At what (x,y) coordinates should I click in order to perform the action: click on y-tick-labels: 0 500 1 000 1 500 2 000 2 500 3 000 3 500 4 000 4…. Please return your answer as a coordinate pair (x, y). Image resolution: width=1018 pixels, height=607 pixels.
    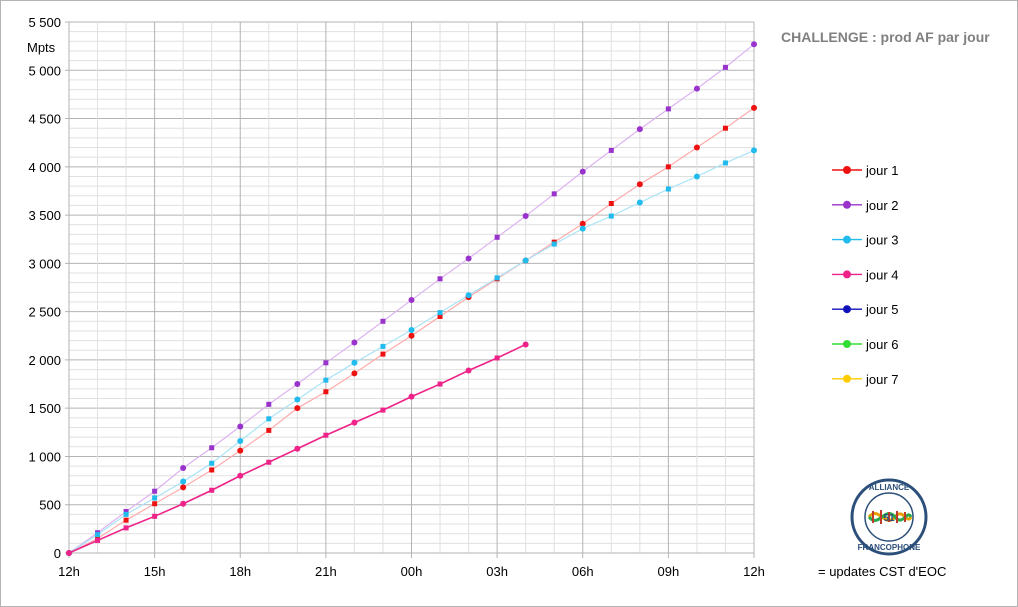
    Looking at the image, I should click on (44, 288).